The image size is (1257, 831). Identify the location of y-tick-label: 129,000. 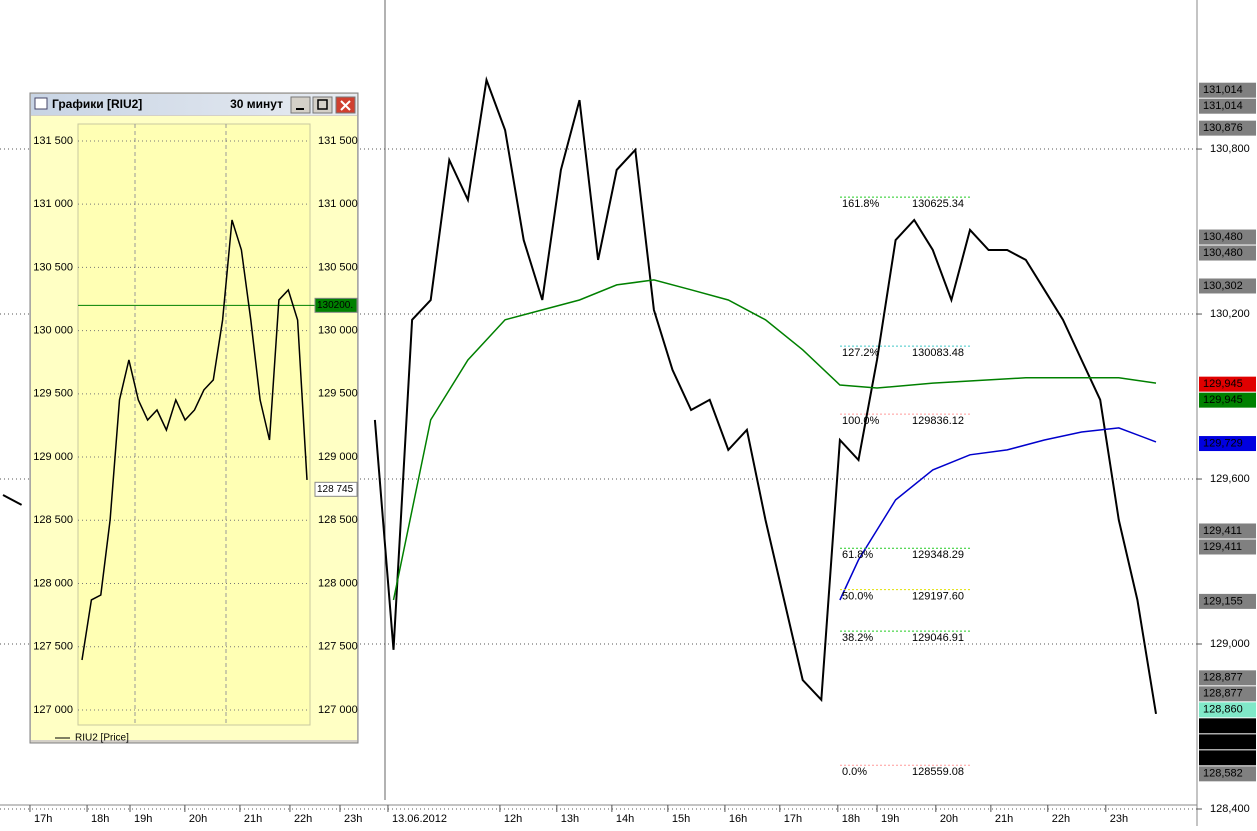
(1230, 644).